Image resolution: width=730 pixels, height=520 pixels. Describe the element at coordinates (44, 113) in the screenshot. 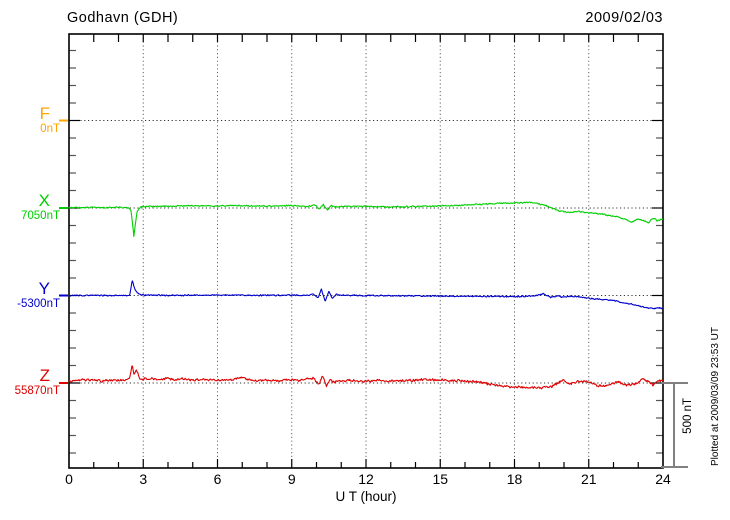

I see `component-letter-F: F` at that location.